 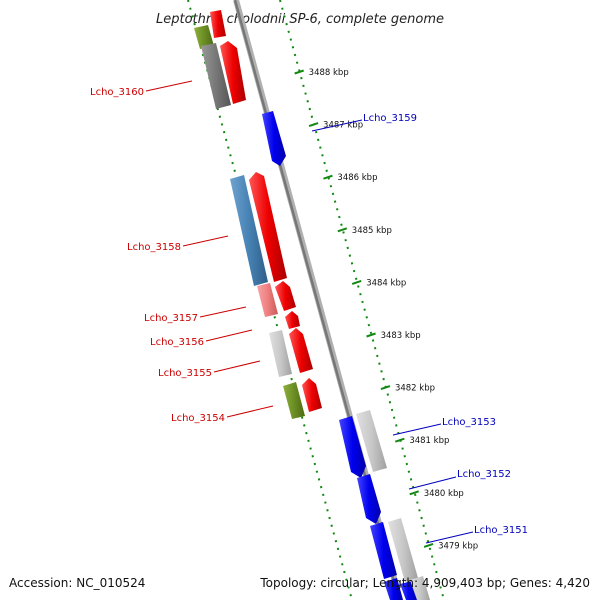 I want to click on kbp-tick-label: 3488 kbp, so click(x=329, y=73).